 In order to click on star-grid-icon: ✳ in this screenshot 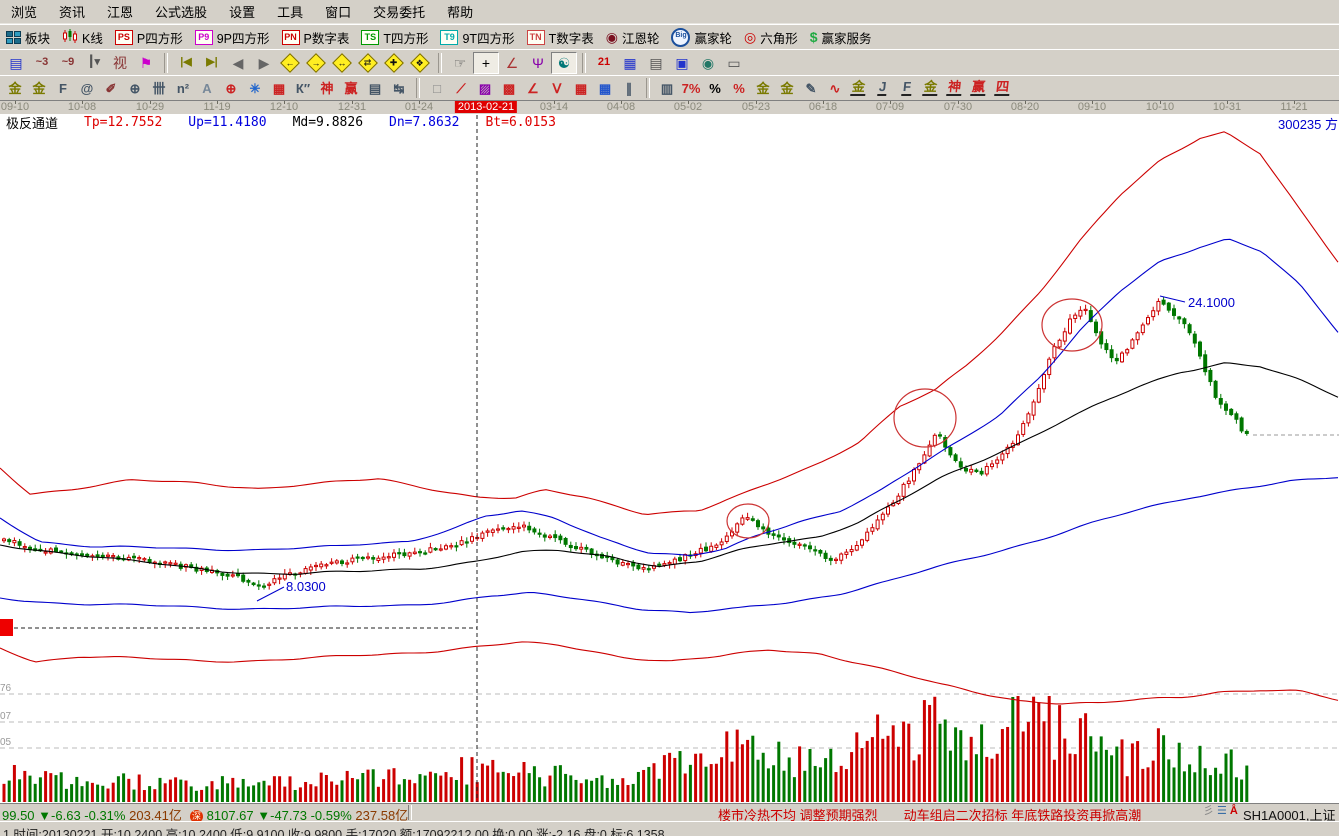, I will do `click(255, 88)`.